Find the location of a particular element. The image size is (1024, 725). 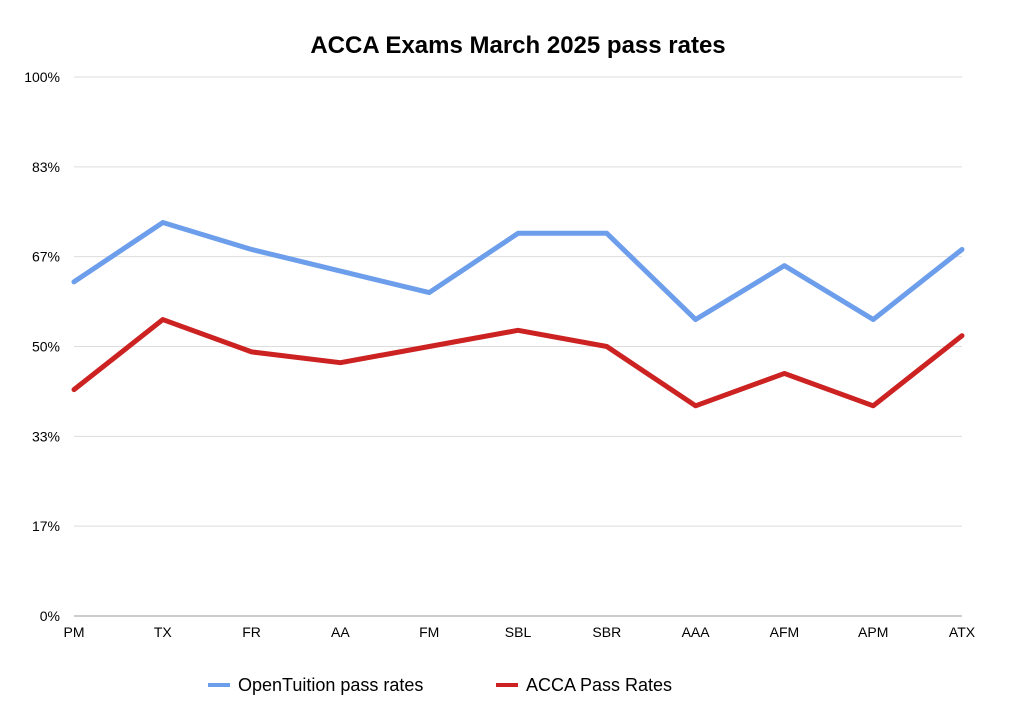

legend-label: ACCA Pass Rates is located at coordinates (599, 685).